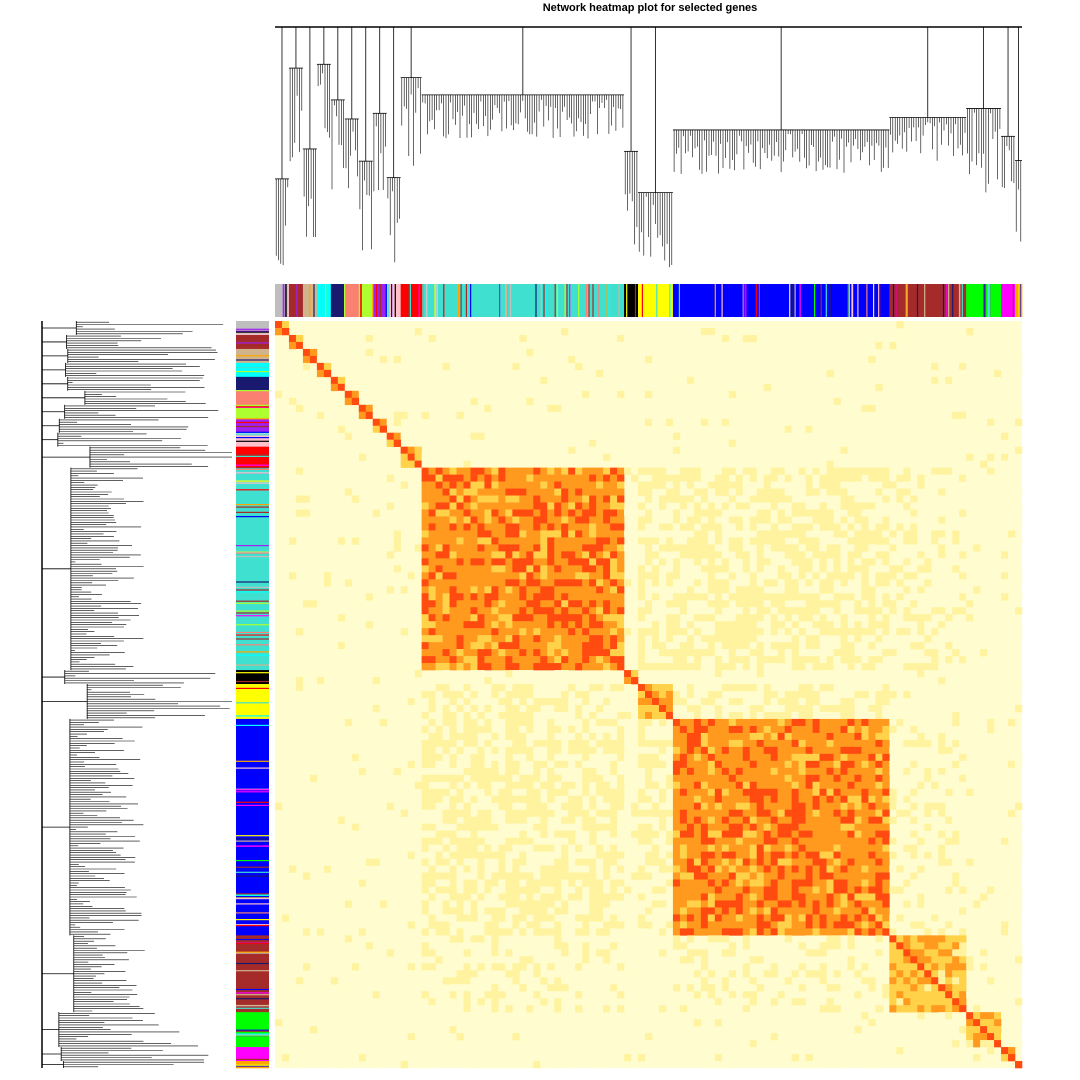 This screenshot has height=1080, width=1080. Describe the element at coordinates (411, 300) in the screenshot. I see `top-colorbar-red` at that location.